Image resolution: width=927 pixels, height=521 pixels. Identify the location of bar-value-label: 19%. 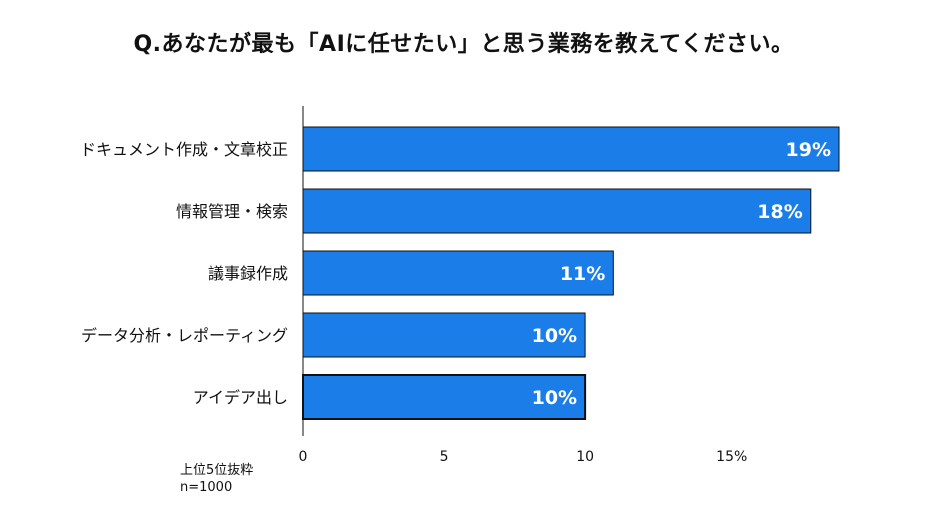
(808, 150).